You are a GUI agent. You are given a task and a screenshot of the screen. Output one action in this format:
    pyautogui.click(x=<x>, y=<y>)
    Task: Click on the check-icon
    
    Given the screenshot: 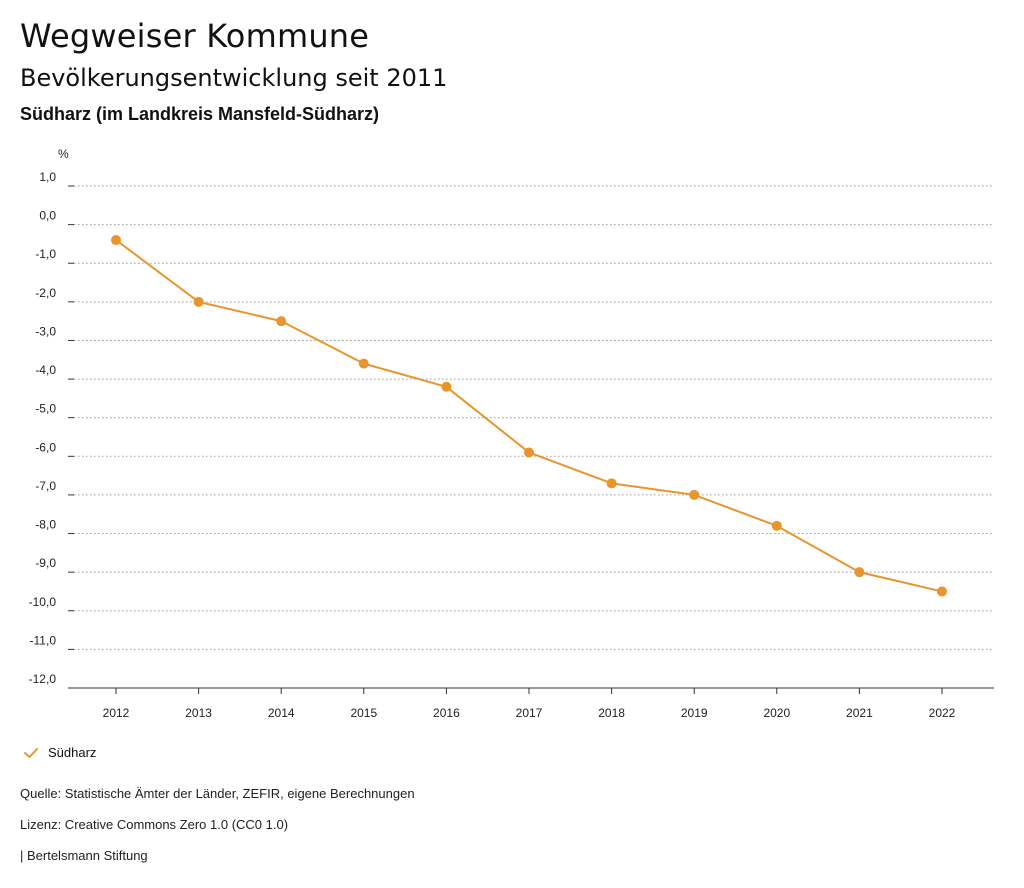 What is the action you would take?
    pyautogui.click(x=31, y=752)
    